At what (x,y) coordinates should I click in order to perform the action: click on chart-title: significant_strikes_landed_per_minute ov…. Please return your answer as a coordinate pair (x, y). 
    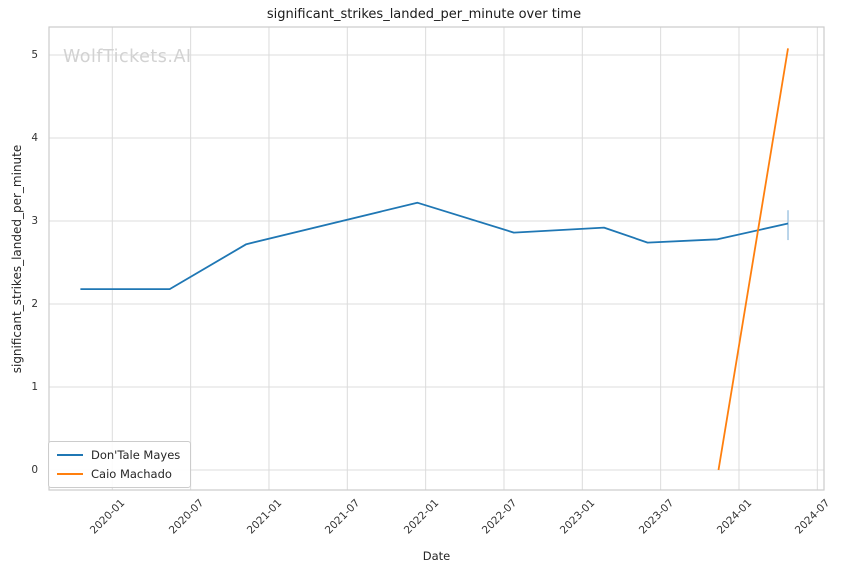
    Looking at the image, I should click on (424, 14).